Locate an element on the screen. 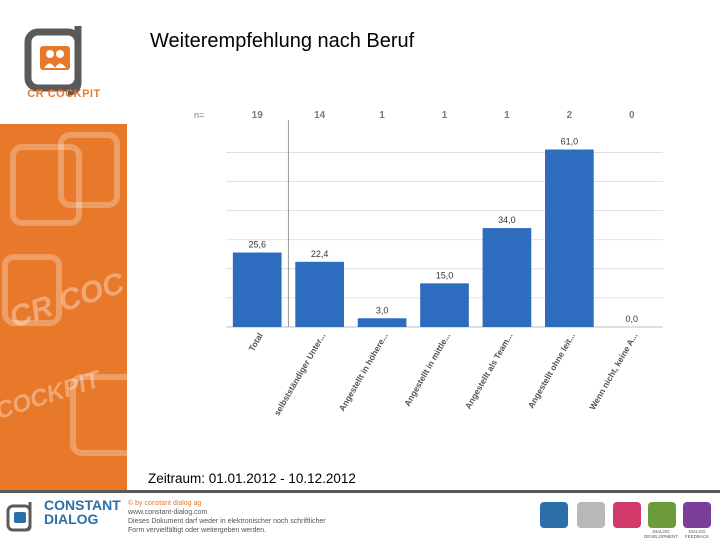 The width and height of the screenshot is (720, 543). product-label: DIALOG FEEDBACK is located at coordinates (697, 534).